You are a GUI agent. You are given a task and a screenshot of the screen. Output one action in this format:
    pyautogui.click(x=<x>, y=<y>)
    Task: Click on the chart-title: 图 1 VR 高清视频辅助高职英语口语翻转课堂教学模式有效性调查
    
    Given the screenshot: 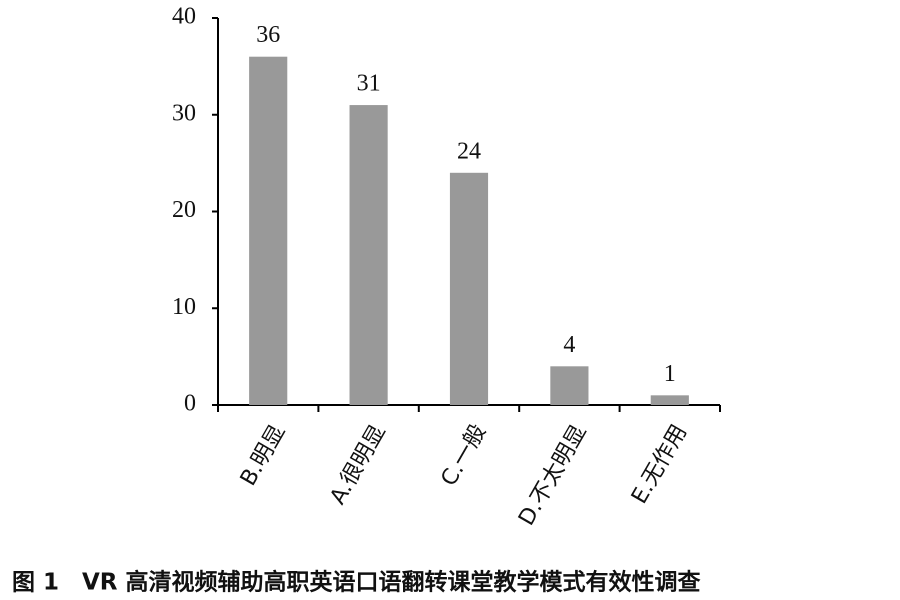 What is the action you would take?
    pyautogui.click(x=356, y=582)
    